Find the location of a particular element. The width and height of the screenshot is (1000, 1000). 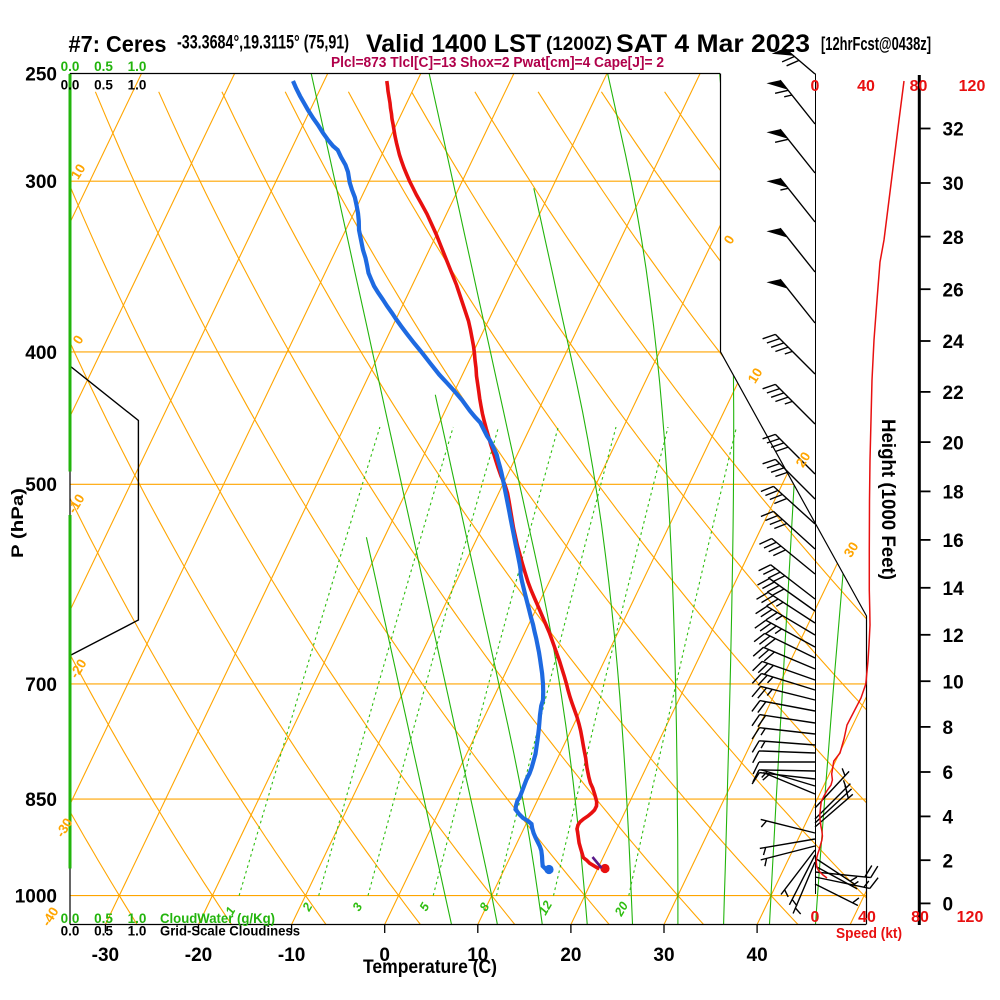

svg-text: 500 is located at coordinates (41, 485).